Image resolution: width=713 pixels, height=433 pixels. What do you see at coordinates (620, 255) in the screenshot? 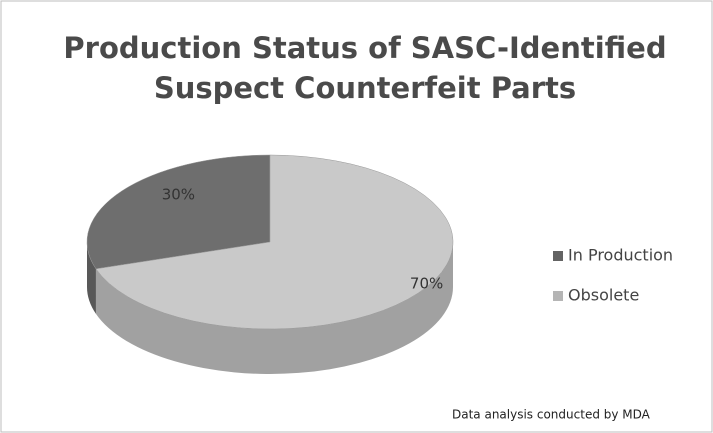
I see `legend-label: In Production` at bounding box center [620, 255].